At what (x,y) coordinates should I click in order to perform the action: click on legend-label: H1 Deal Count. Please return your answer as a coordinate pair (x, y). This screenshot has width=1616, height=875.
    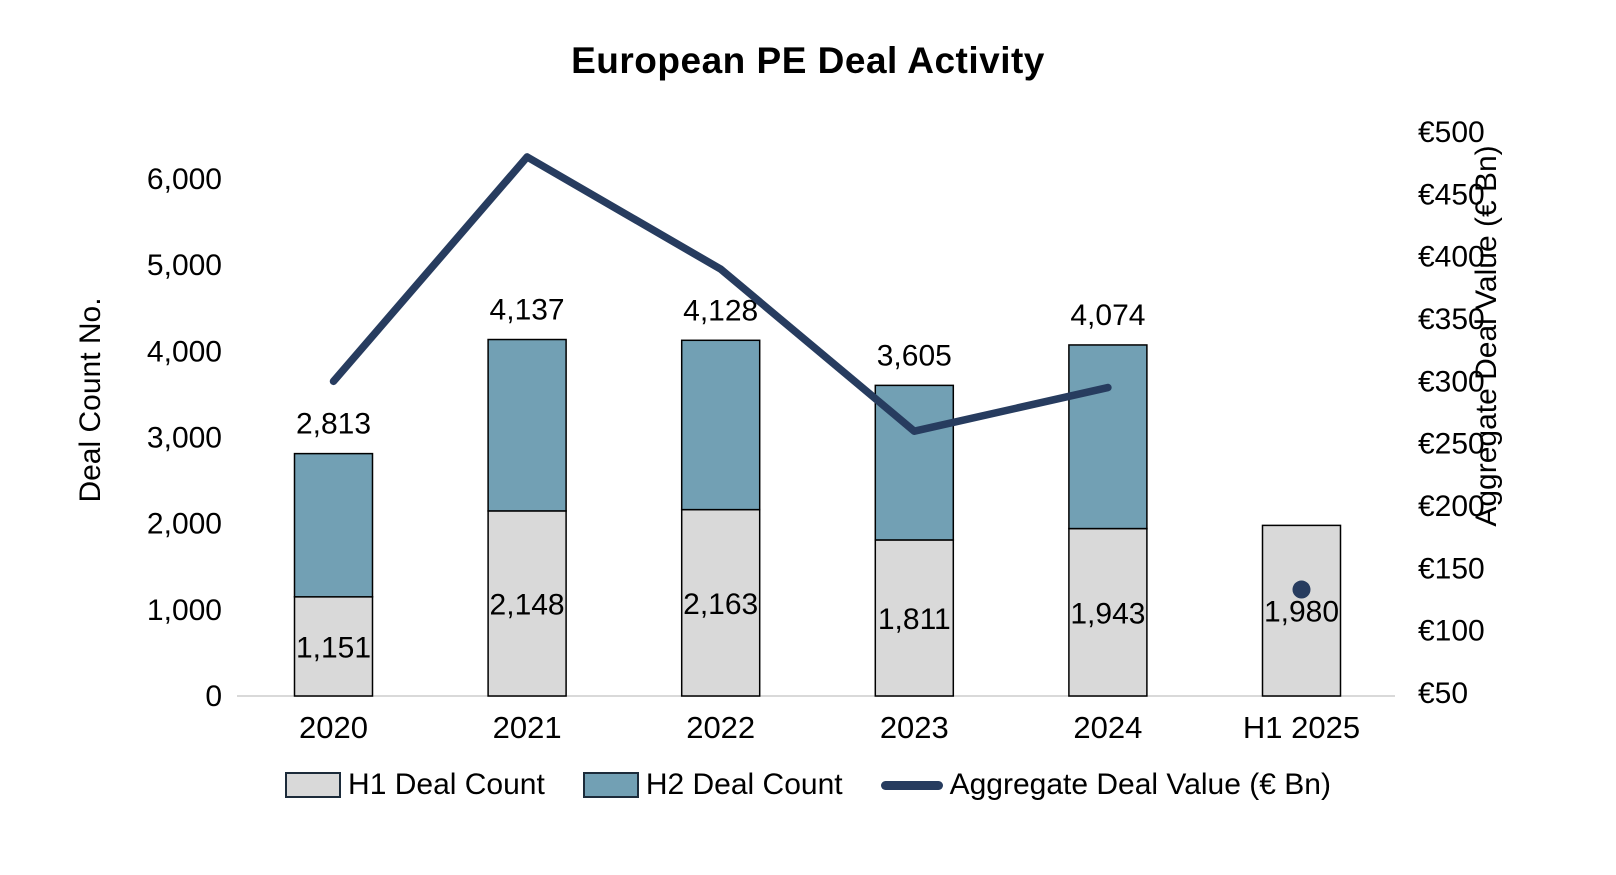
    Looking at the image, I should click on (446, 784).